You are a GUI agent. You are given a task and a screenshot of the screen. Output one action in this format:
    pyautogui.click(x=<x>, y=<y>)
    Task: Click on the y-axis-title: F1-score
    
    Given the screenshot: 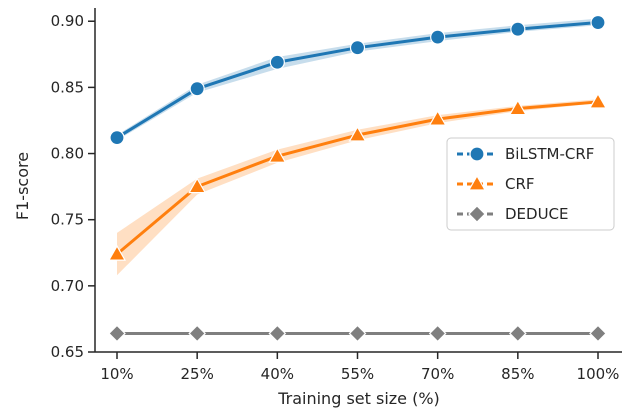 What is the action you would take?
    pyautogui.click(x=22, y=186)
    